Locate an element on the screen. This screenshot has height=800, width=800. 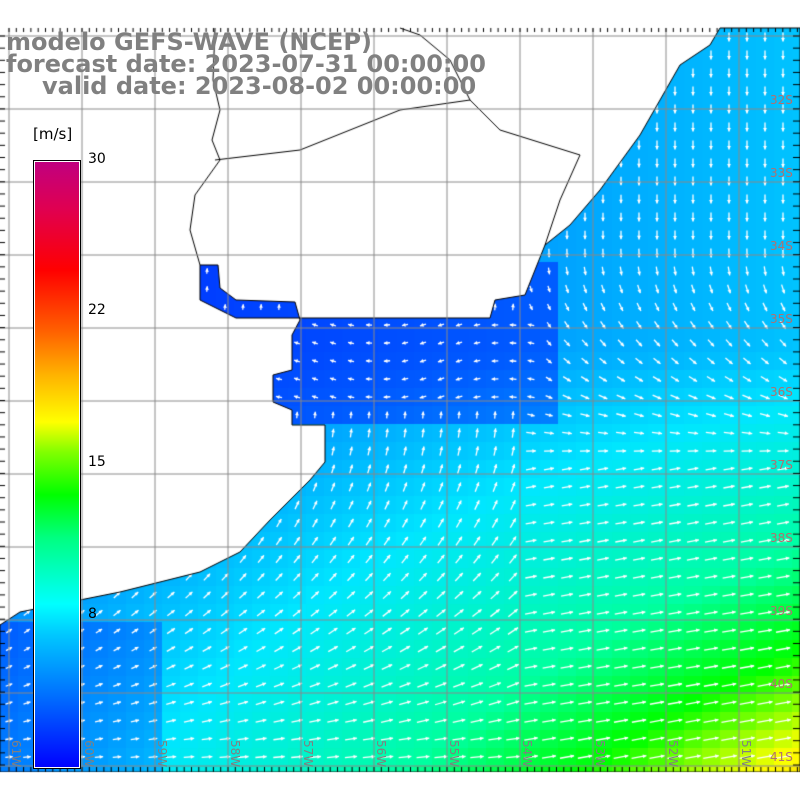
latitude-label: 37S is located at coordinates (781, 465).